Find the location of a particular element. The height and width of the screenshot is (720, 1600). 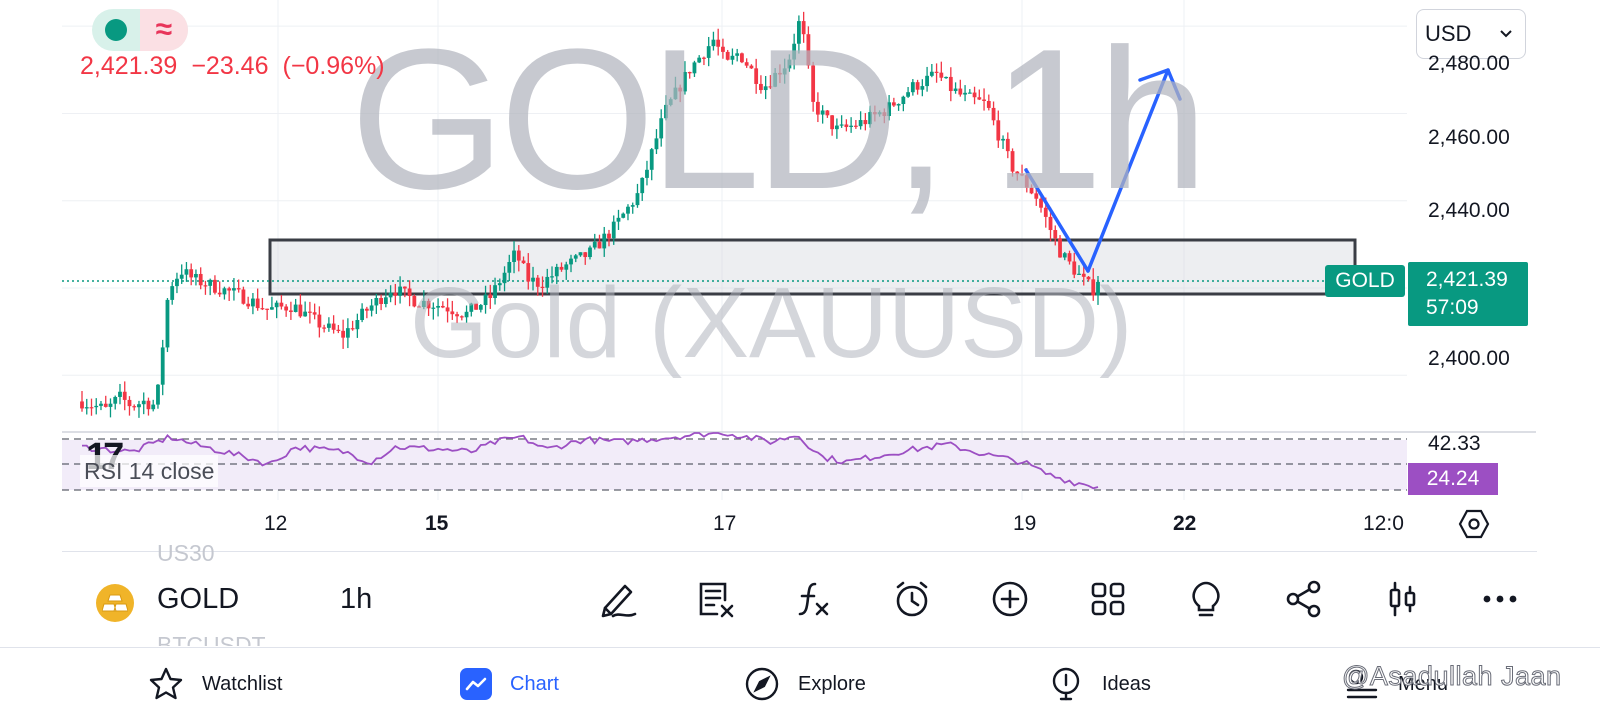

currency-select: USD is located at coordinates (1471, 34).